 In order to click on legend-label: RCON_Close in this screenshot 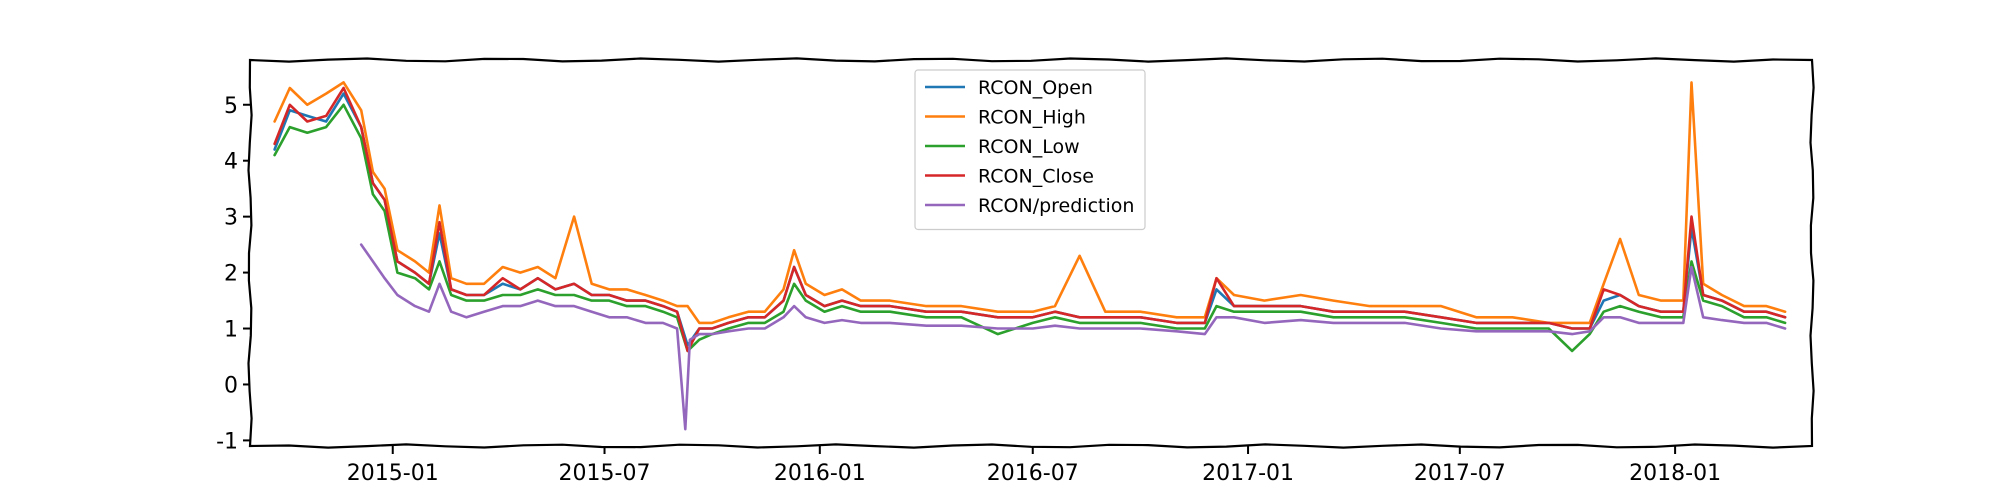, I will do `click(1036, 177)`.